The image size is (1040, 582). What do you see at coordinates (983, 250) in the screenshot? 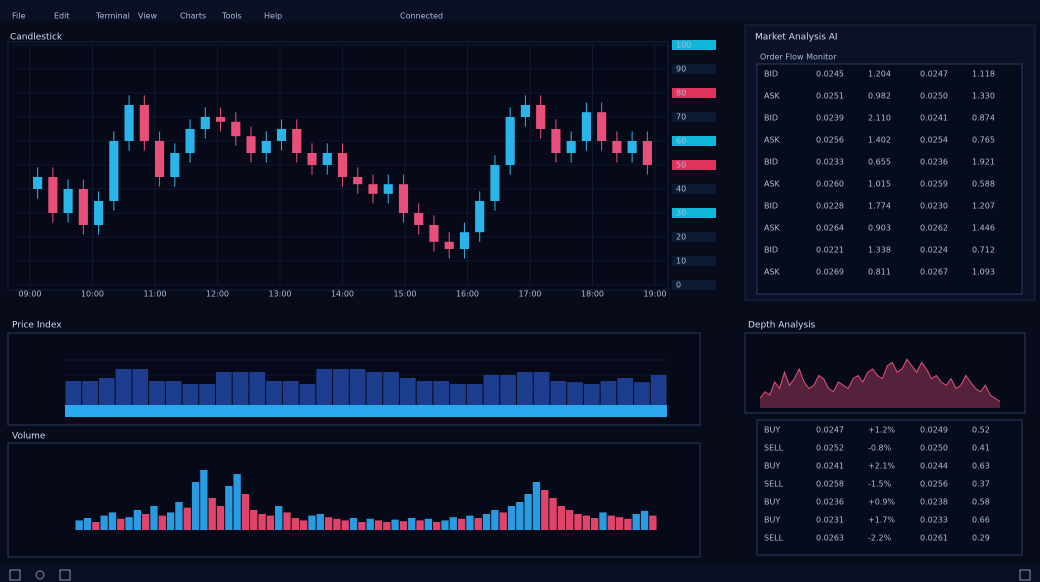
I see `table-cell: 0.712` at bounding box center [983, 250].